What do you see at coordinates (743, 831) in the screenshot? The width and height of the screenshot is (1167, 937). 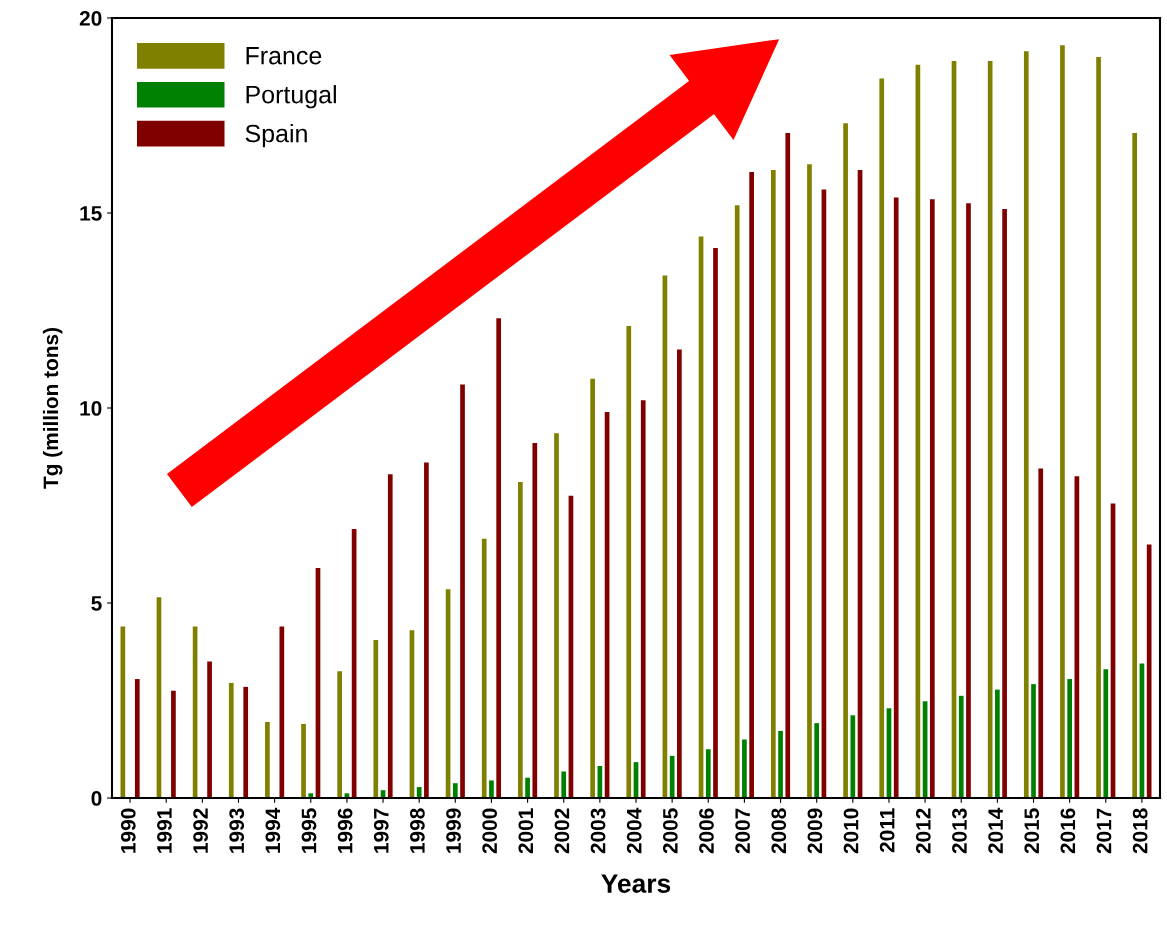 I see `x-tick-label: 2007` at bounding box center [743, 831].